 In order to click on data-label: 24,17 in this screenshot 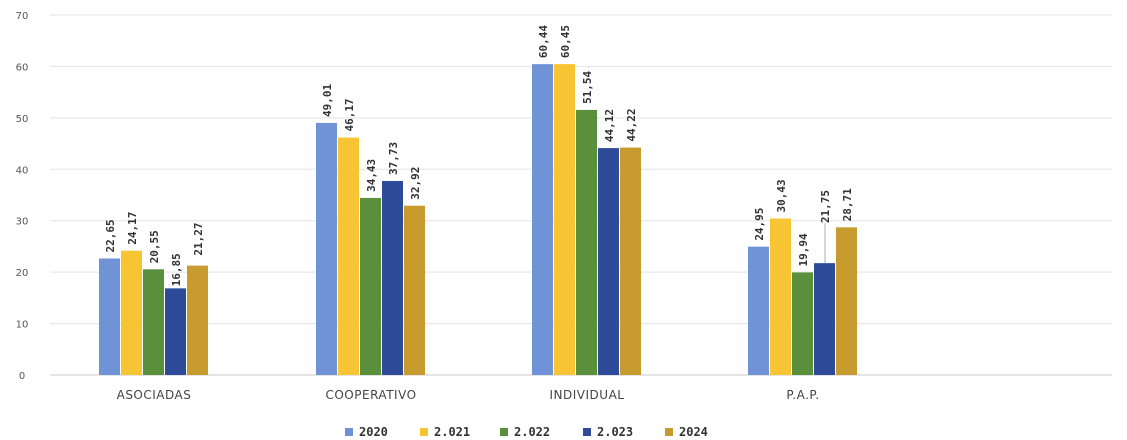, I will do `click(132, 228)`.